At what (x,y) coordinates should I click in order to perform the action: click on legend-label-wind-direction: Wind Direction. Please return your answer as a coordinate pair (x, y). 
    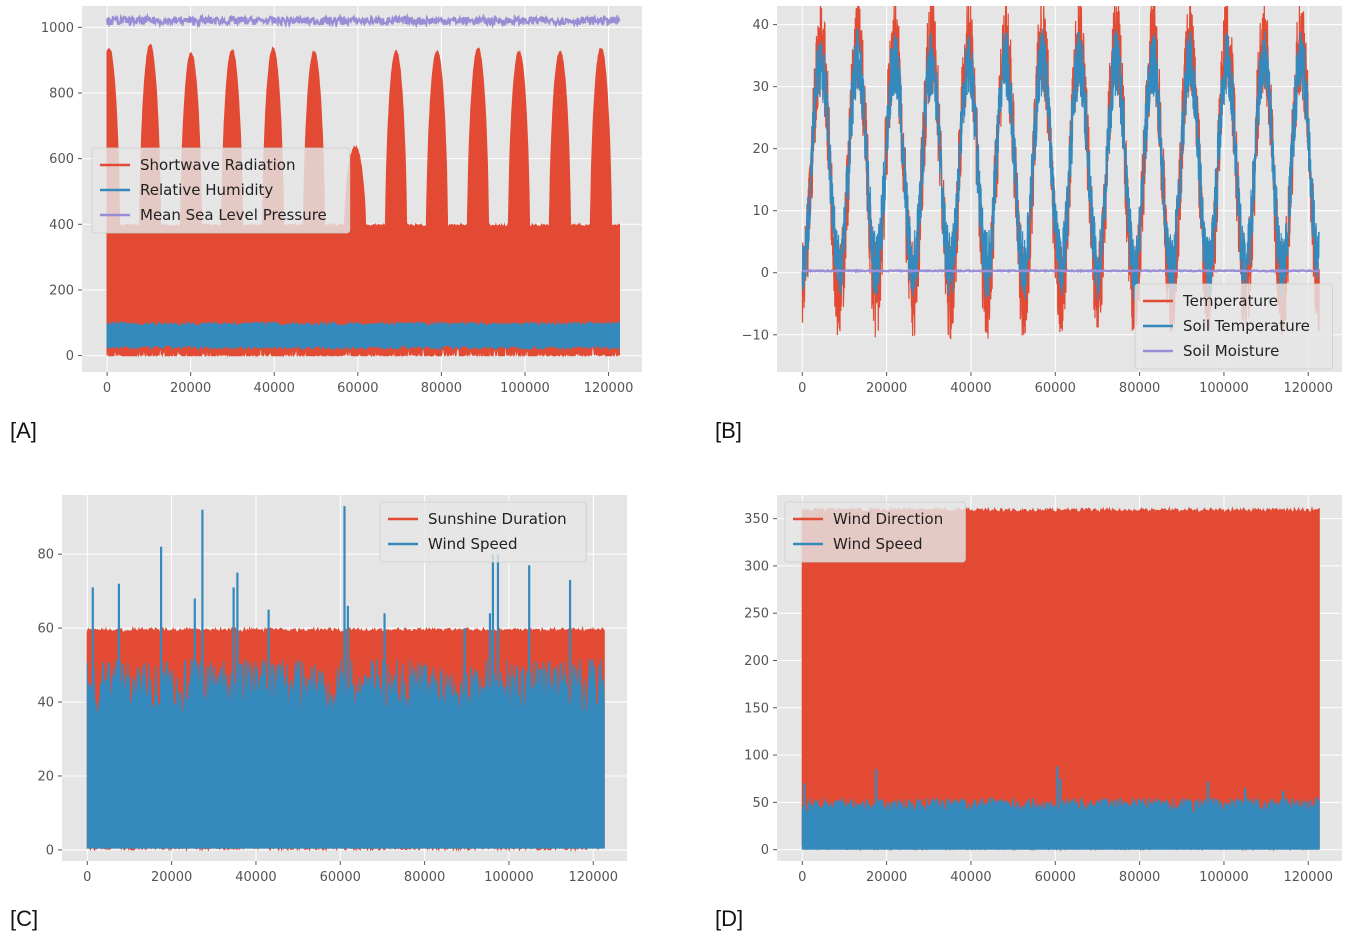
    Looking at the image, I should click on (888, 519).